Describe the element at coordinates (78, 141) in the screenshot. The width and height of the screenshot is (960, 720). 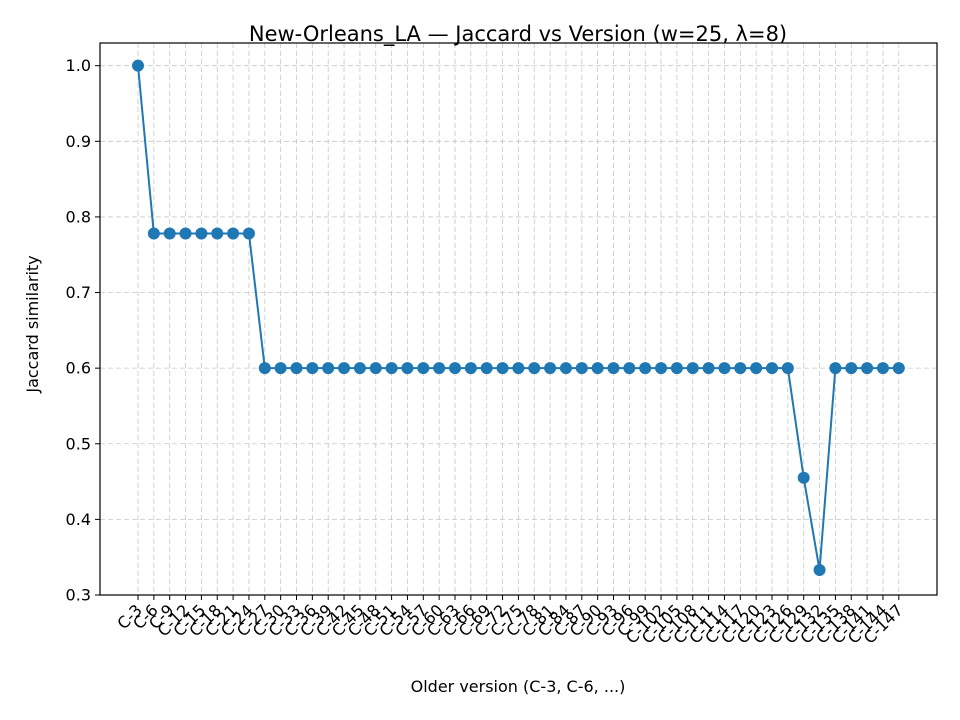
I see `y-tick-label: 0.9` at that location.